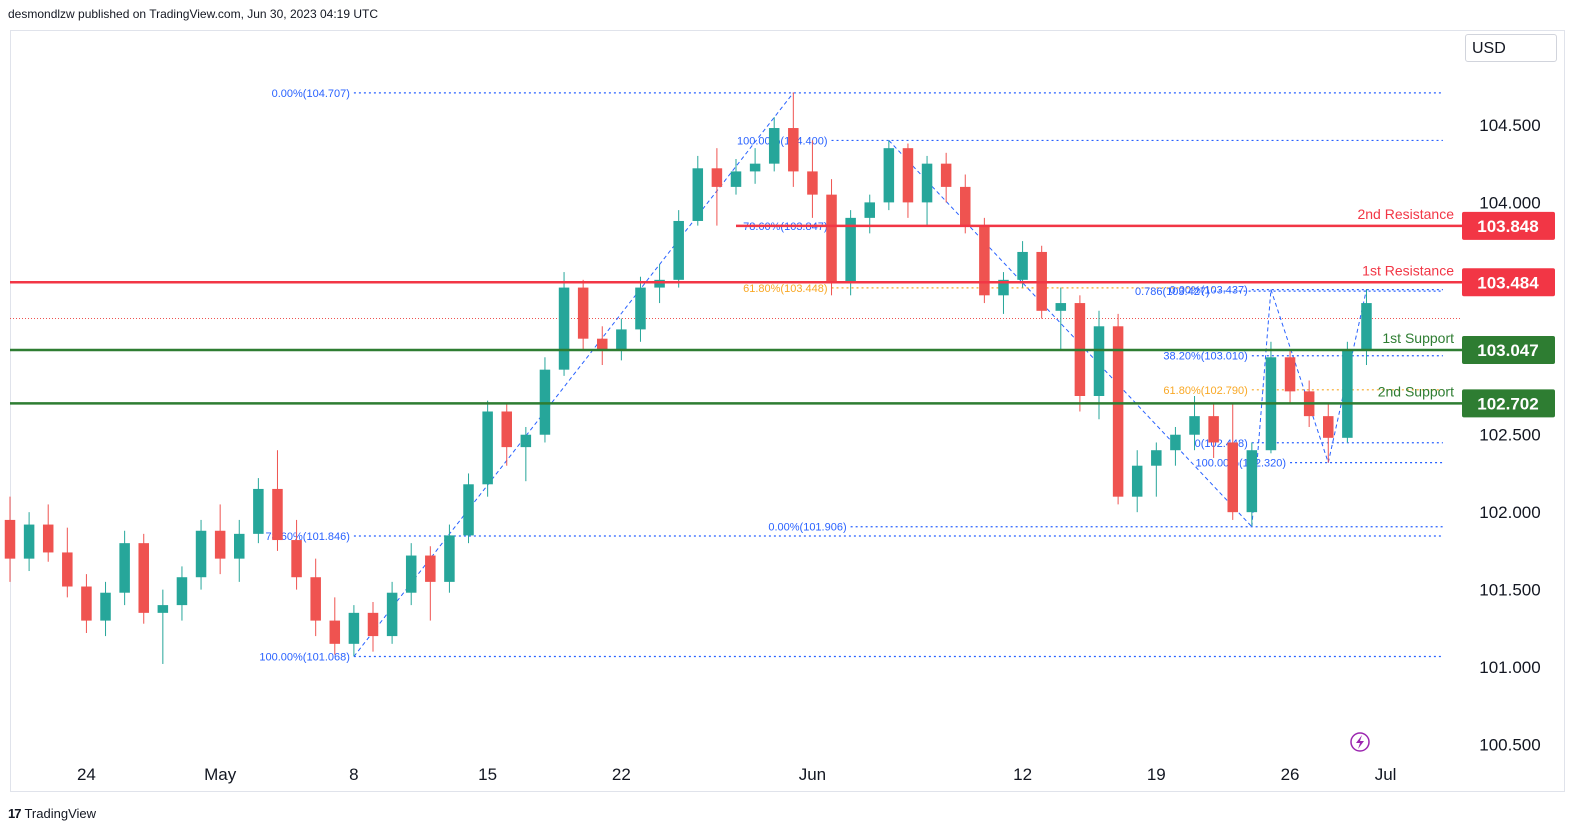 This screenshot has height=837, width=1575. I want to click on level-price-label: 103.484, so click(1508, 282).